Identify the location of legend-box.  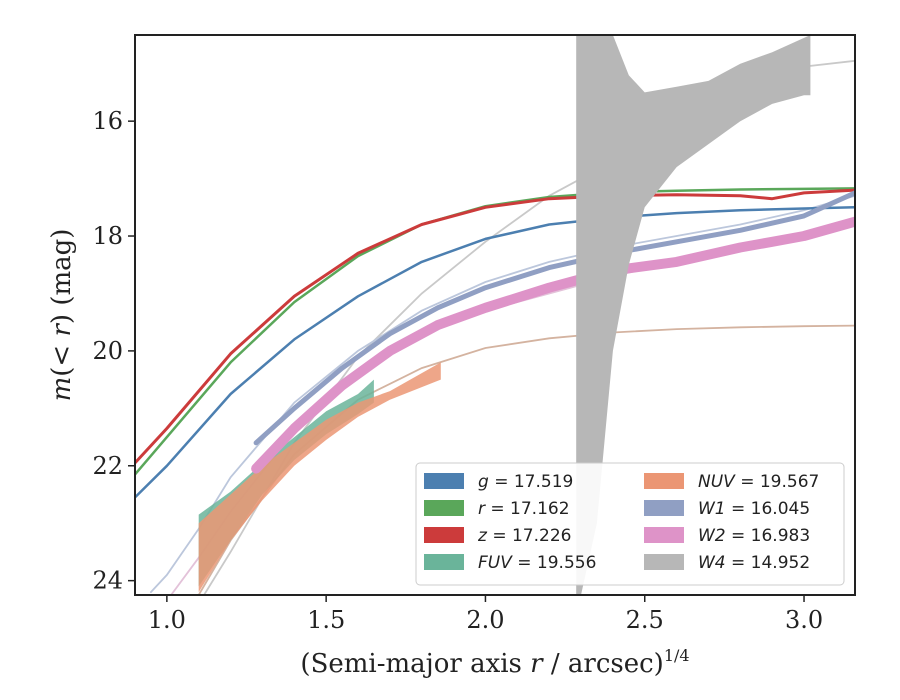
(630, 524).